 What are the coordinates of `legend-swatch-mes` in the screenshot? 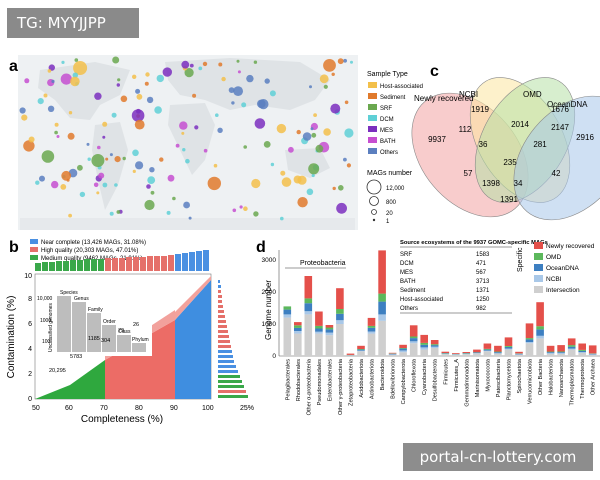 It's located at (372, 129).